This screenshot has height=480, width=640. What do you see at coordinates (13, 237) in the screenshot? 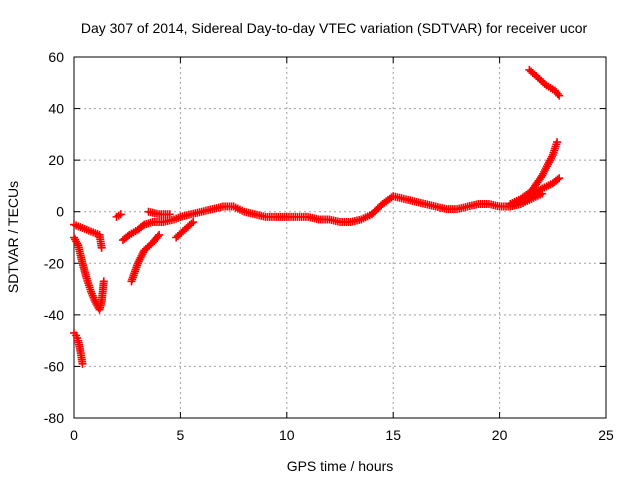
I see `y-axis-label: SDTVAR / TECUs` at bounding box center [13, 237].